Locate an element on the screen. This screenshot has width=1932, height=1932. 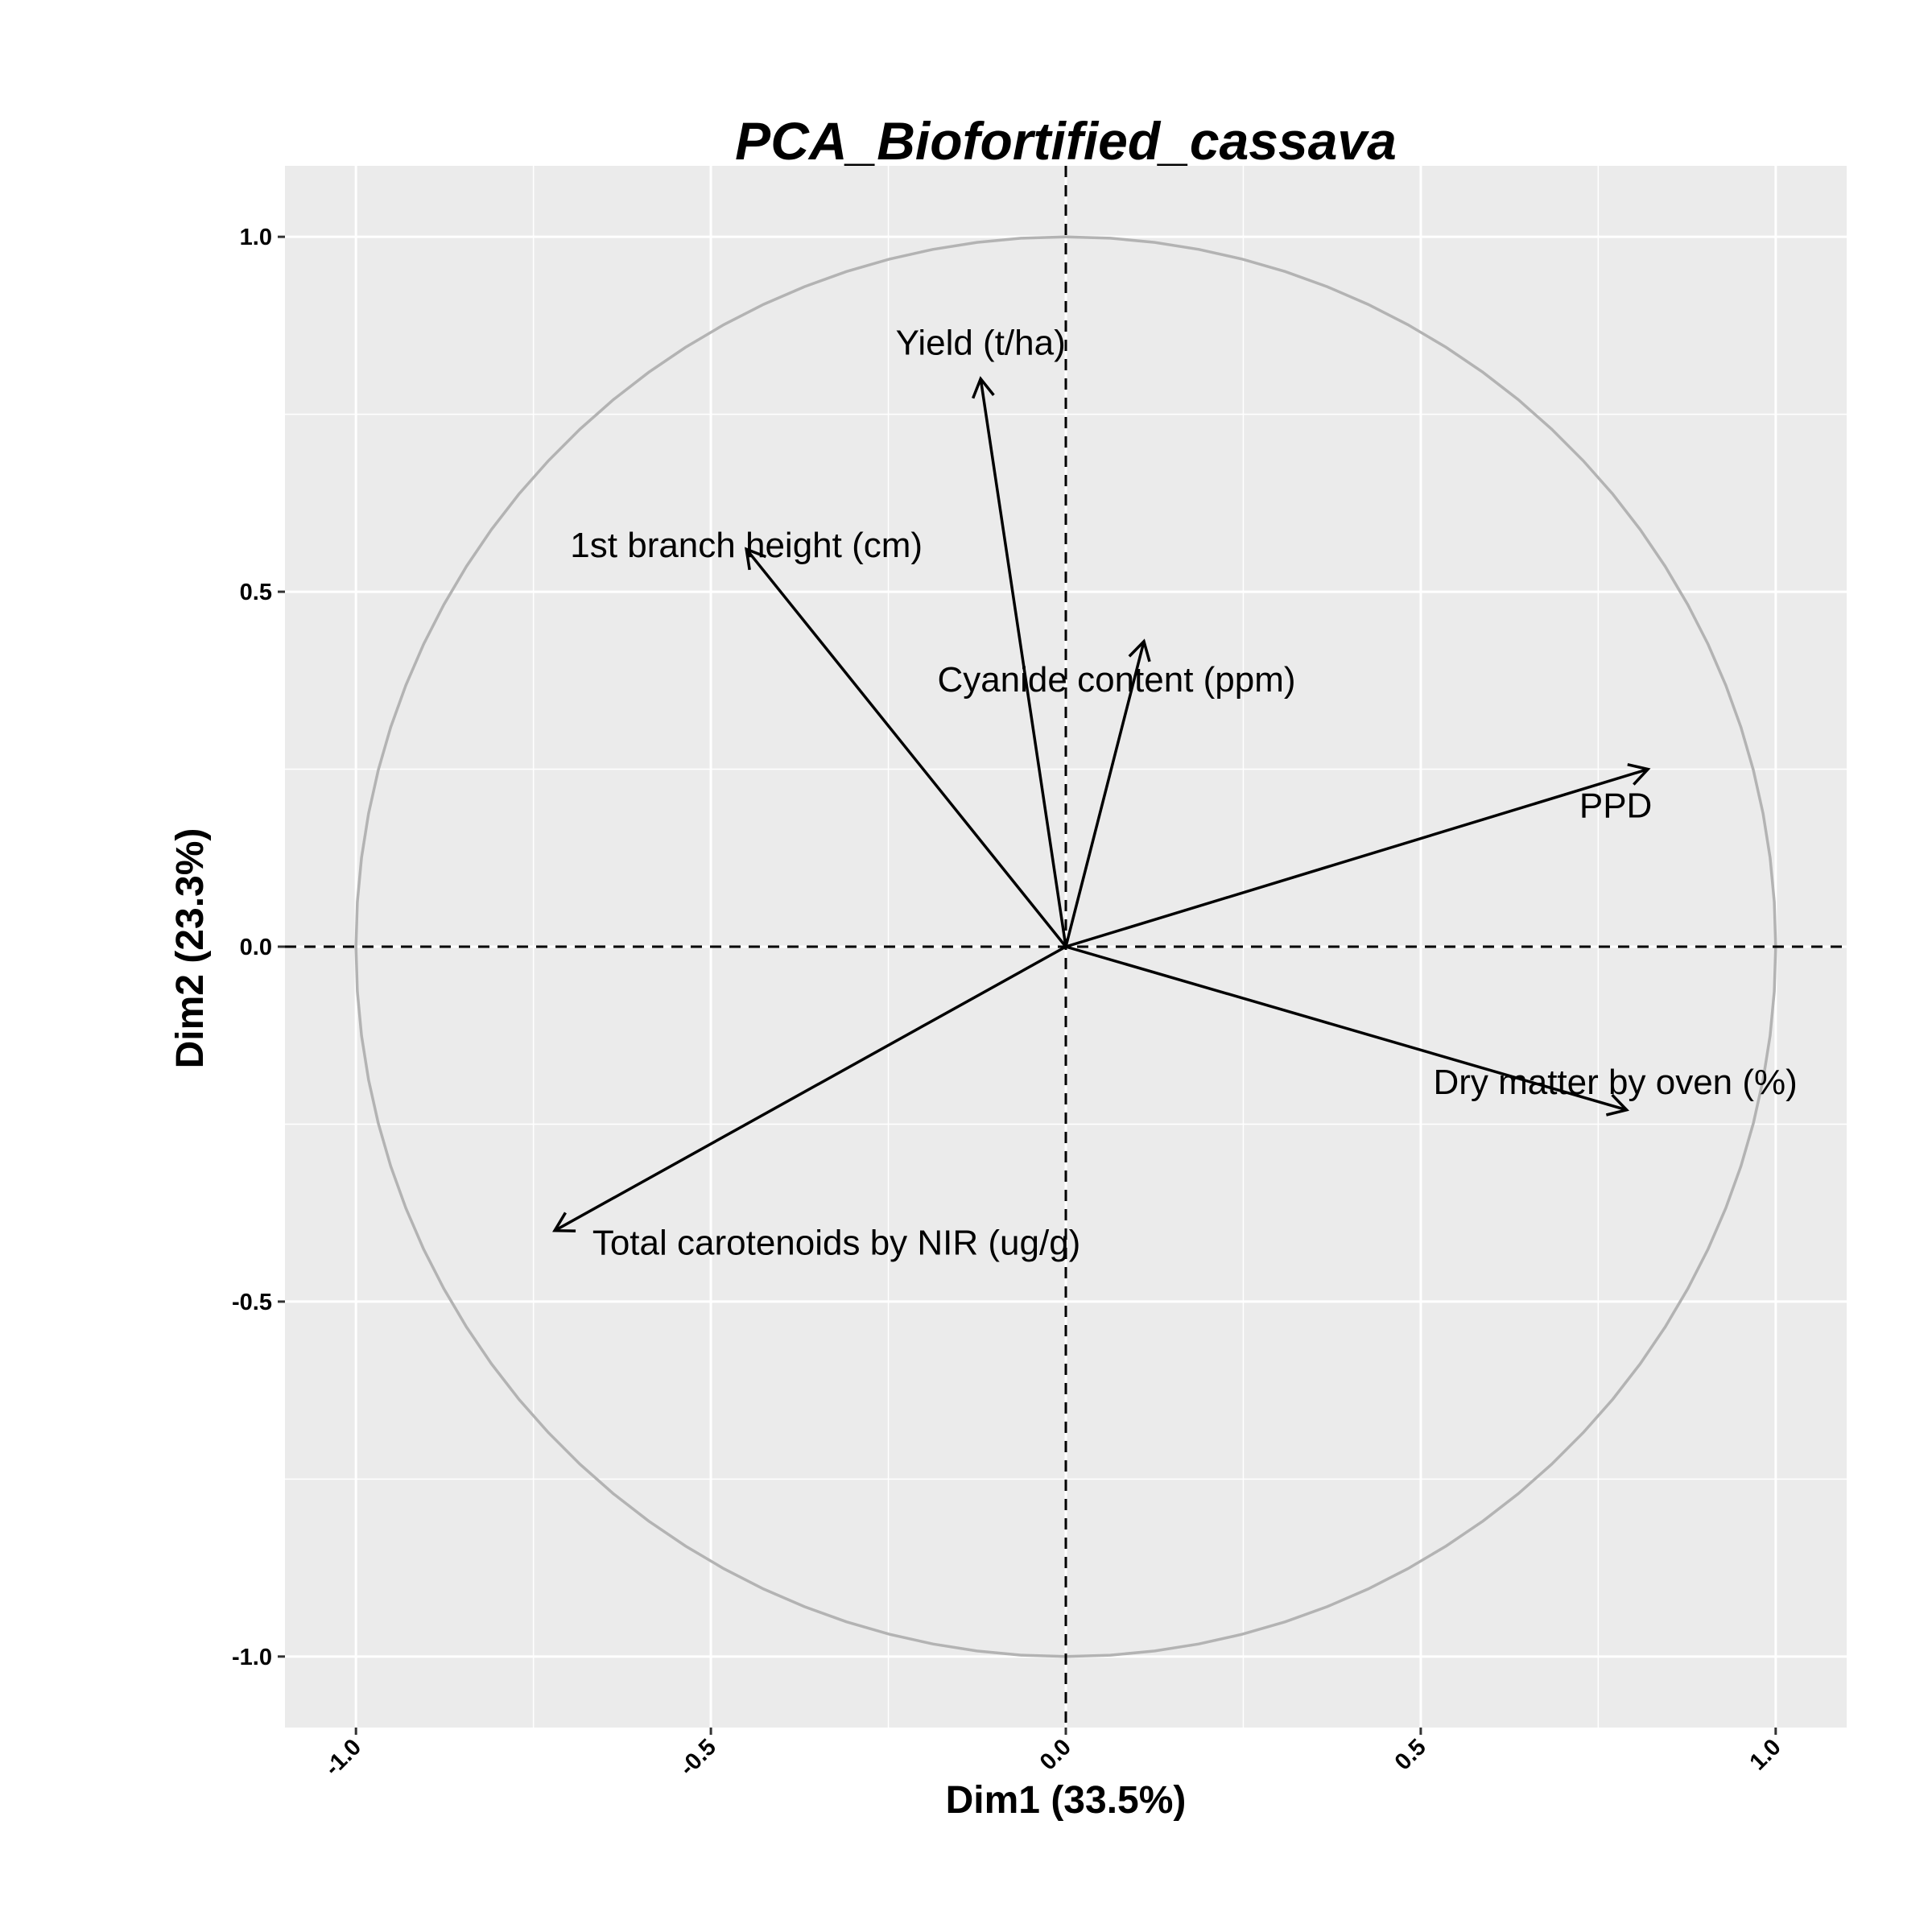
variable-ppd-arrow is located at coordinates (1357, 857).